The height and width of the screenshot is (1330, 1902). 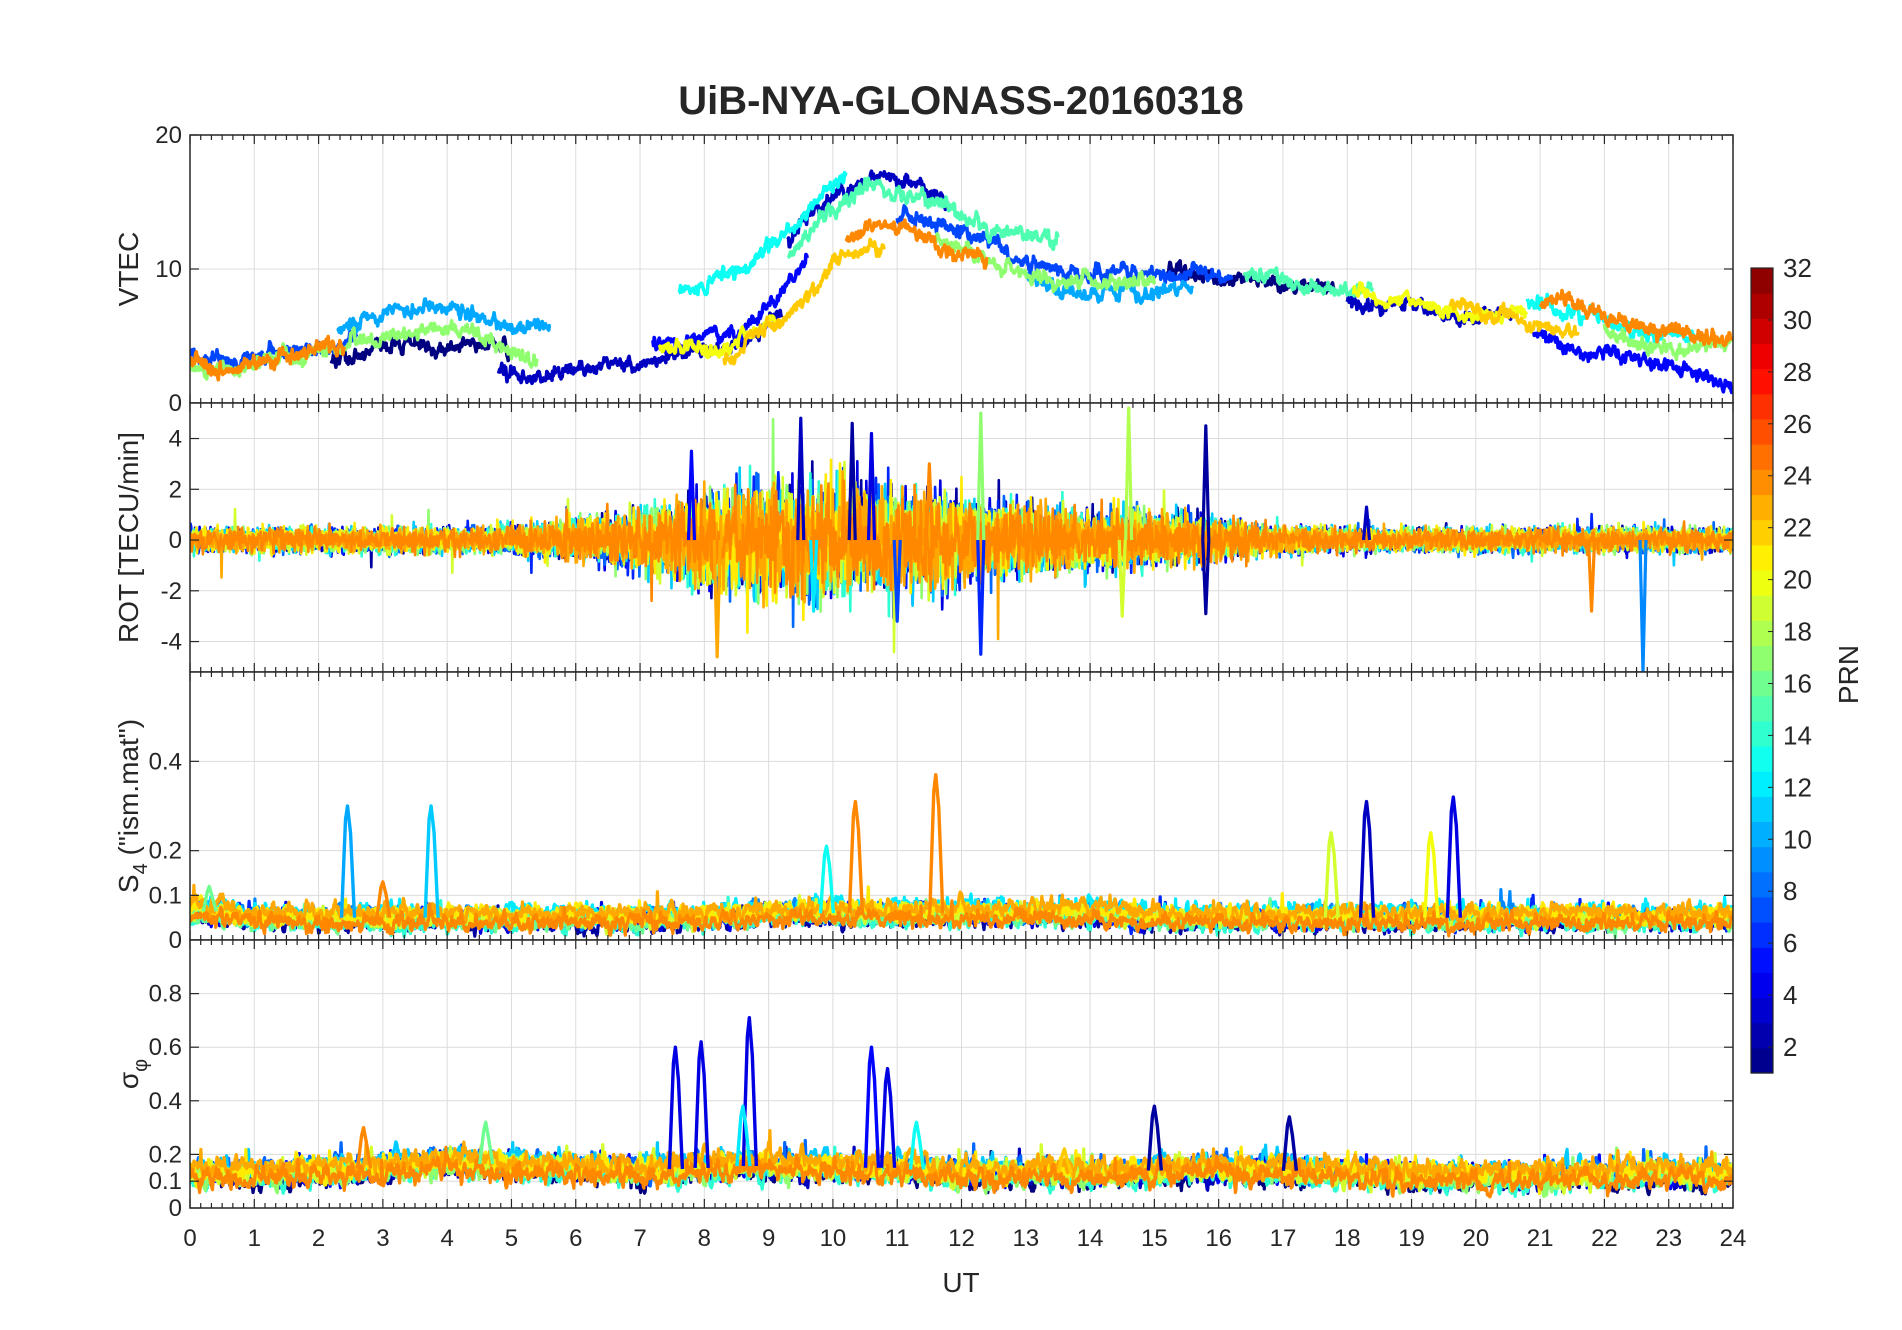 I want to click on x-tick-label: 23, so click(x=1668, y=1238).